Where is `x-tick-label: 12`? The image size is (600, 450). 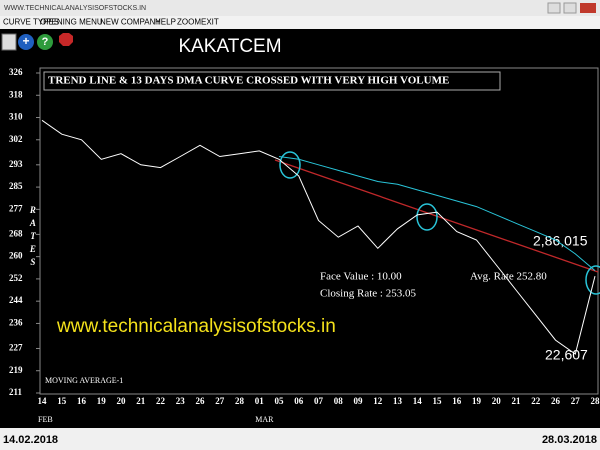 x-tick-label: 12 is located at coordinates (378, 401).